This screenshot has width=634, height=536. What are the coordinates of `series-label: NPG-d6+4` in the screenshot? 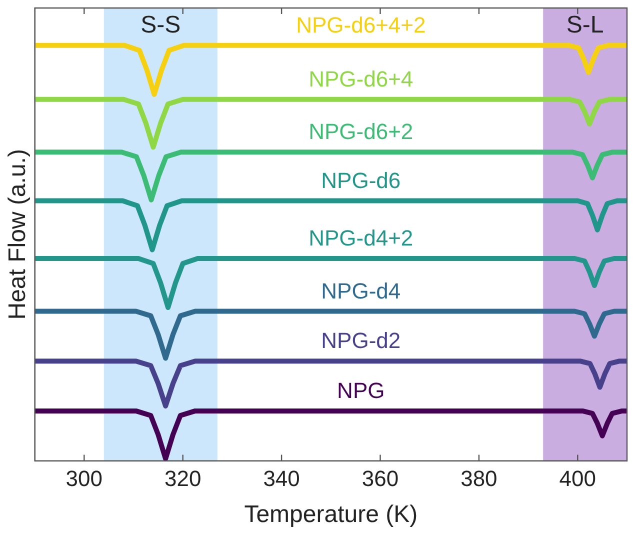 It's located at (361, 79).